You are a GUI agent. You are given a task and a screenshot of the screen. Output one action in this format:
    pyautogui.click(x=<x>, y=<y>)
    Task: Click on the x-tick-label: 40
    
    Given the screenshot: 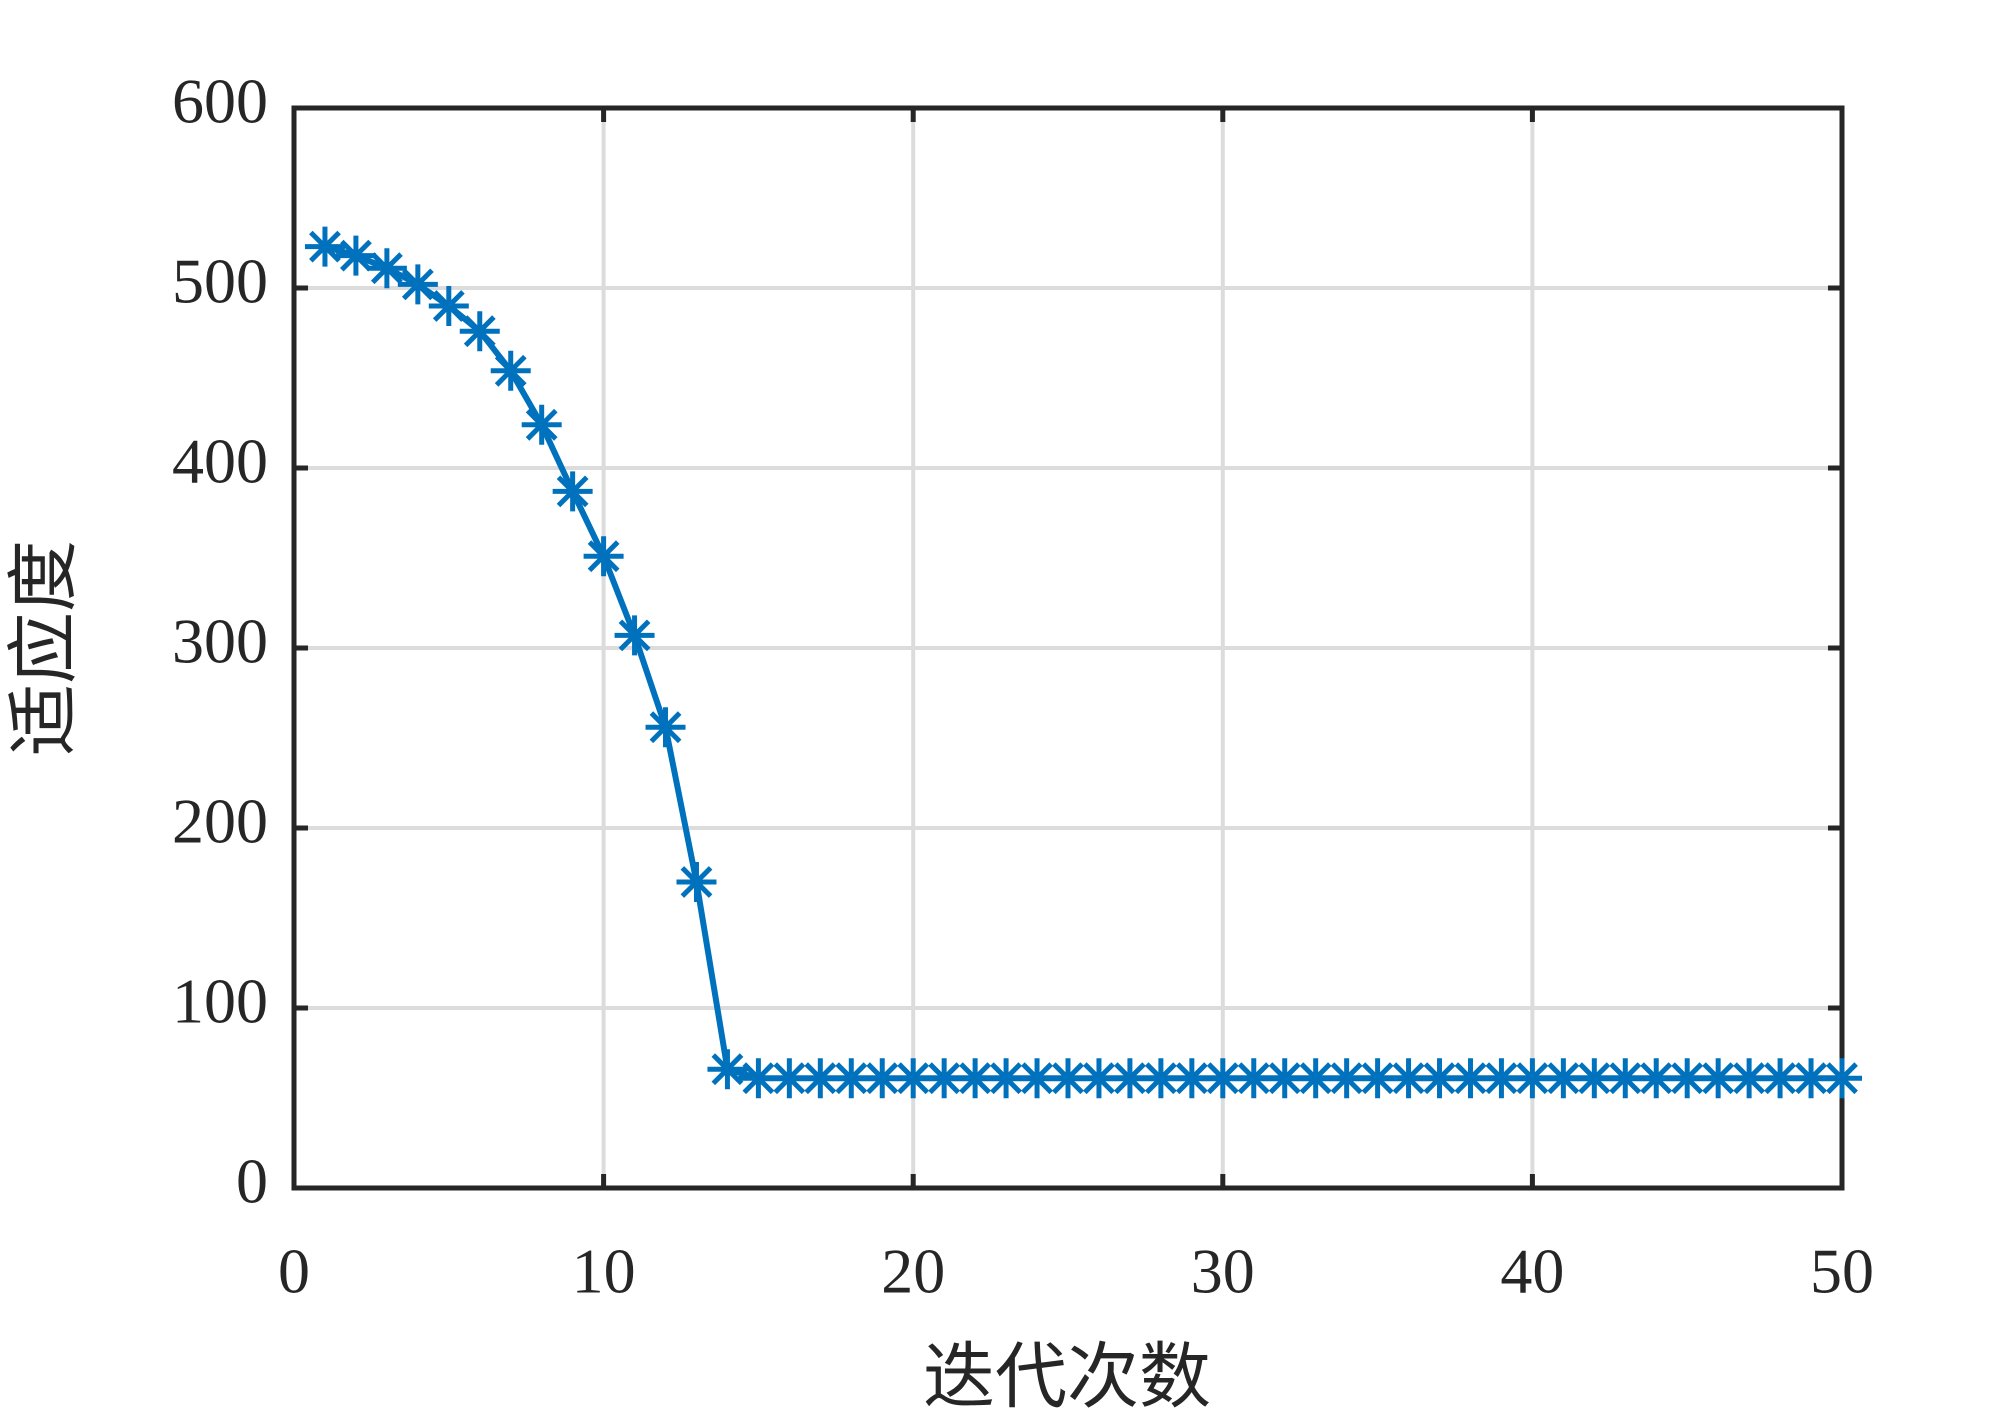 What is the action you would take?
    pyautogui.click(x=1532, y=1271)
    